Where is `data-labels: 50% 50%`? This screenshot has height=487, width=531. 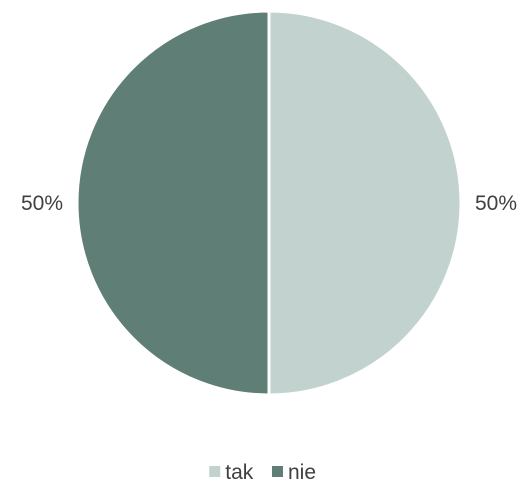 data-labels: 50% 50% is located at coordinates (269, 203).